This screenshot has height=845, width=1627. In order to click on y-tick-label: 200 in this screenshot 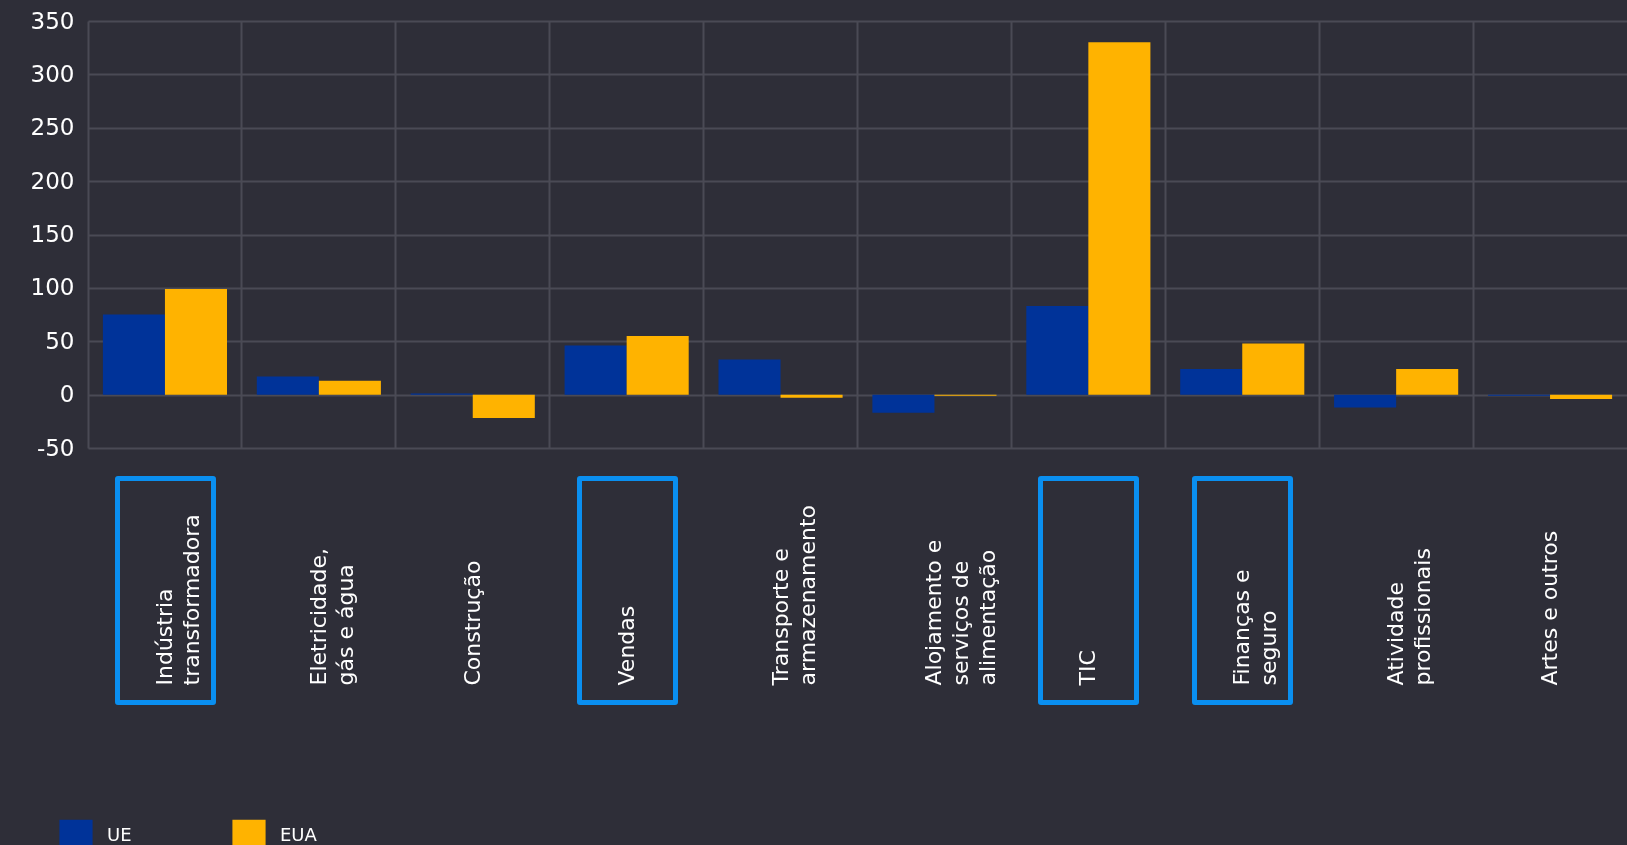, I will do `click(52, 180)`.